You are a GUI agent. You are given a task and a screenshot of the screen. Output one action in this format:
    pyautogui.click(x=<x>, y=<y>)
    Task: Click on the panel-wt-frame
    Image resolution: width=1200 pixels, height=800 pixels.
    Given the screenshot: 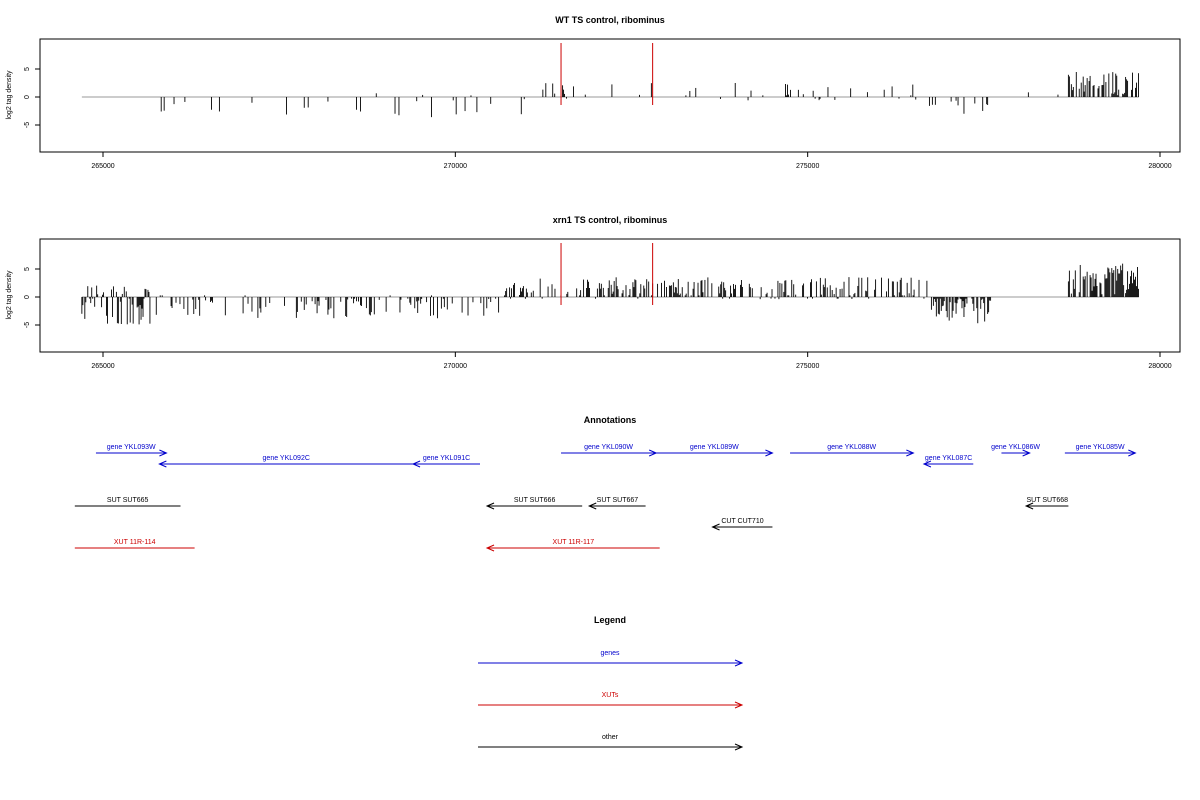 What is the action you would take?
    pyautogui.click(x=610, y=95)
    